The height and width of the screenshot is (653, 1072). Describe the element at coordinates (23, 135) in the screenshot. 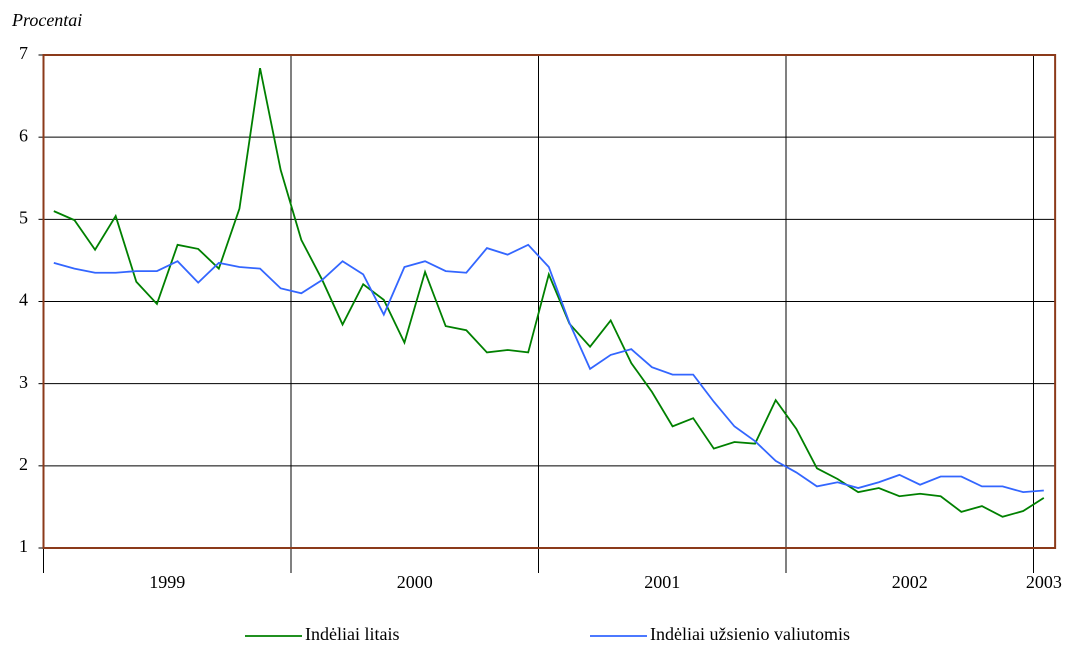

I see `y-tick-label: 6` at that location.